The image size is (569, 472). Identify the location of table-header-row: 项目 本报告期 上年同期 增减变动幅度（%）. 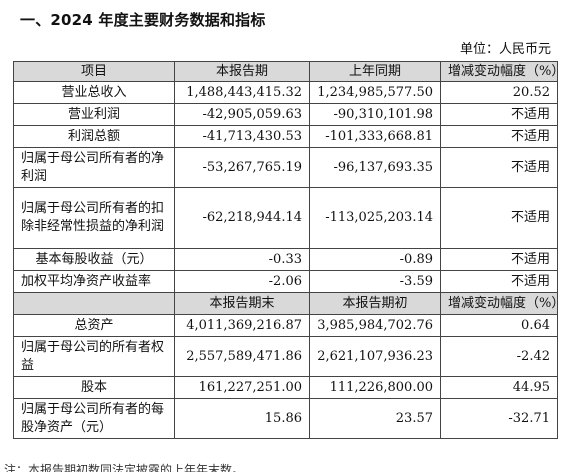
(285, 71).